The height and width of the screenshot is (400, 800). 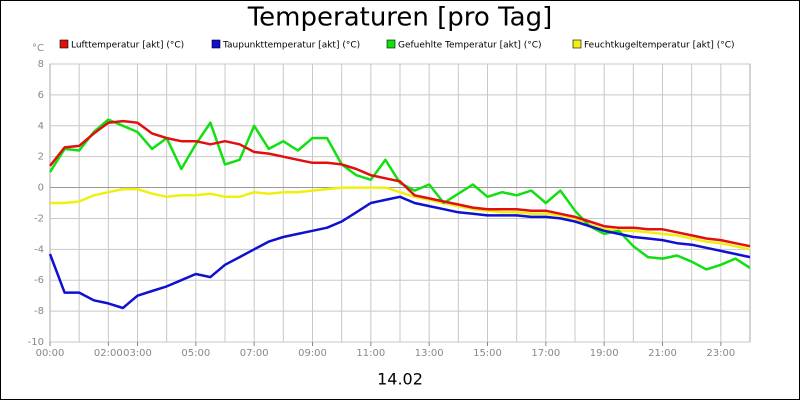 I want to click on y-tick-label: 6, so click(x=41, y=95).